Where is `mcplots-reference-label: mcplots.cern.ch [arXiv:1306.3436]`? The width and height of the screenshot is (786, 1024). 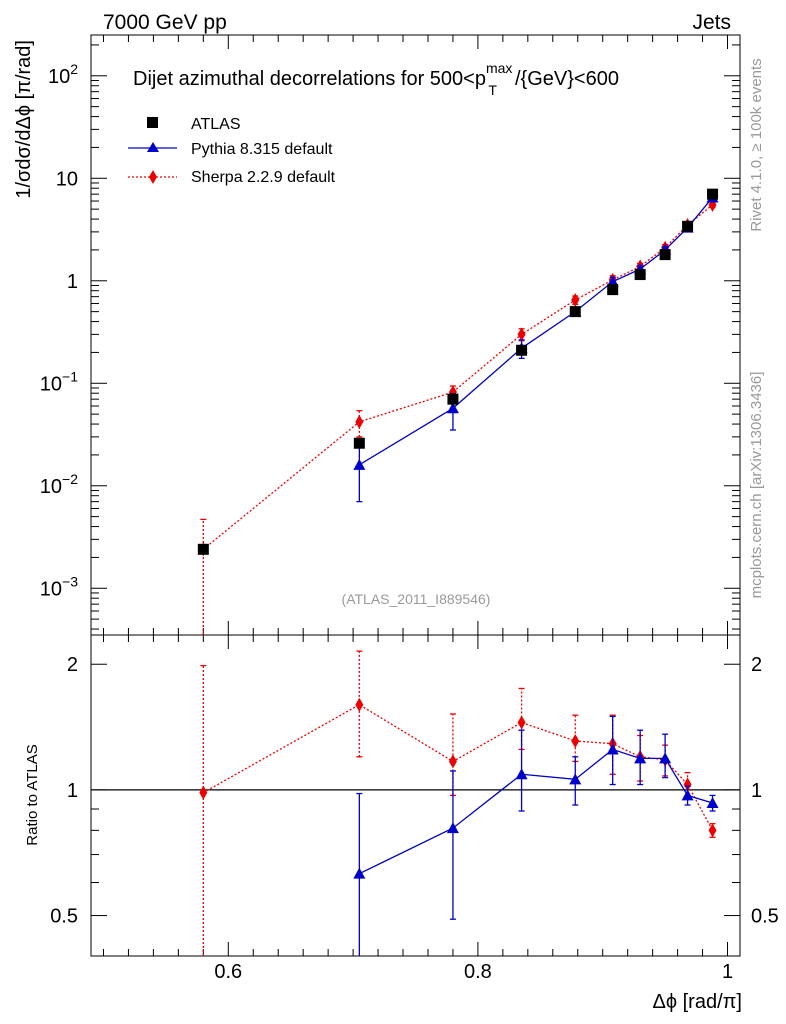
mcplots-reference-label: mcplots.cern.ch [arXiv:1306.3436] is located at coordinates (756, 485).